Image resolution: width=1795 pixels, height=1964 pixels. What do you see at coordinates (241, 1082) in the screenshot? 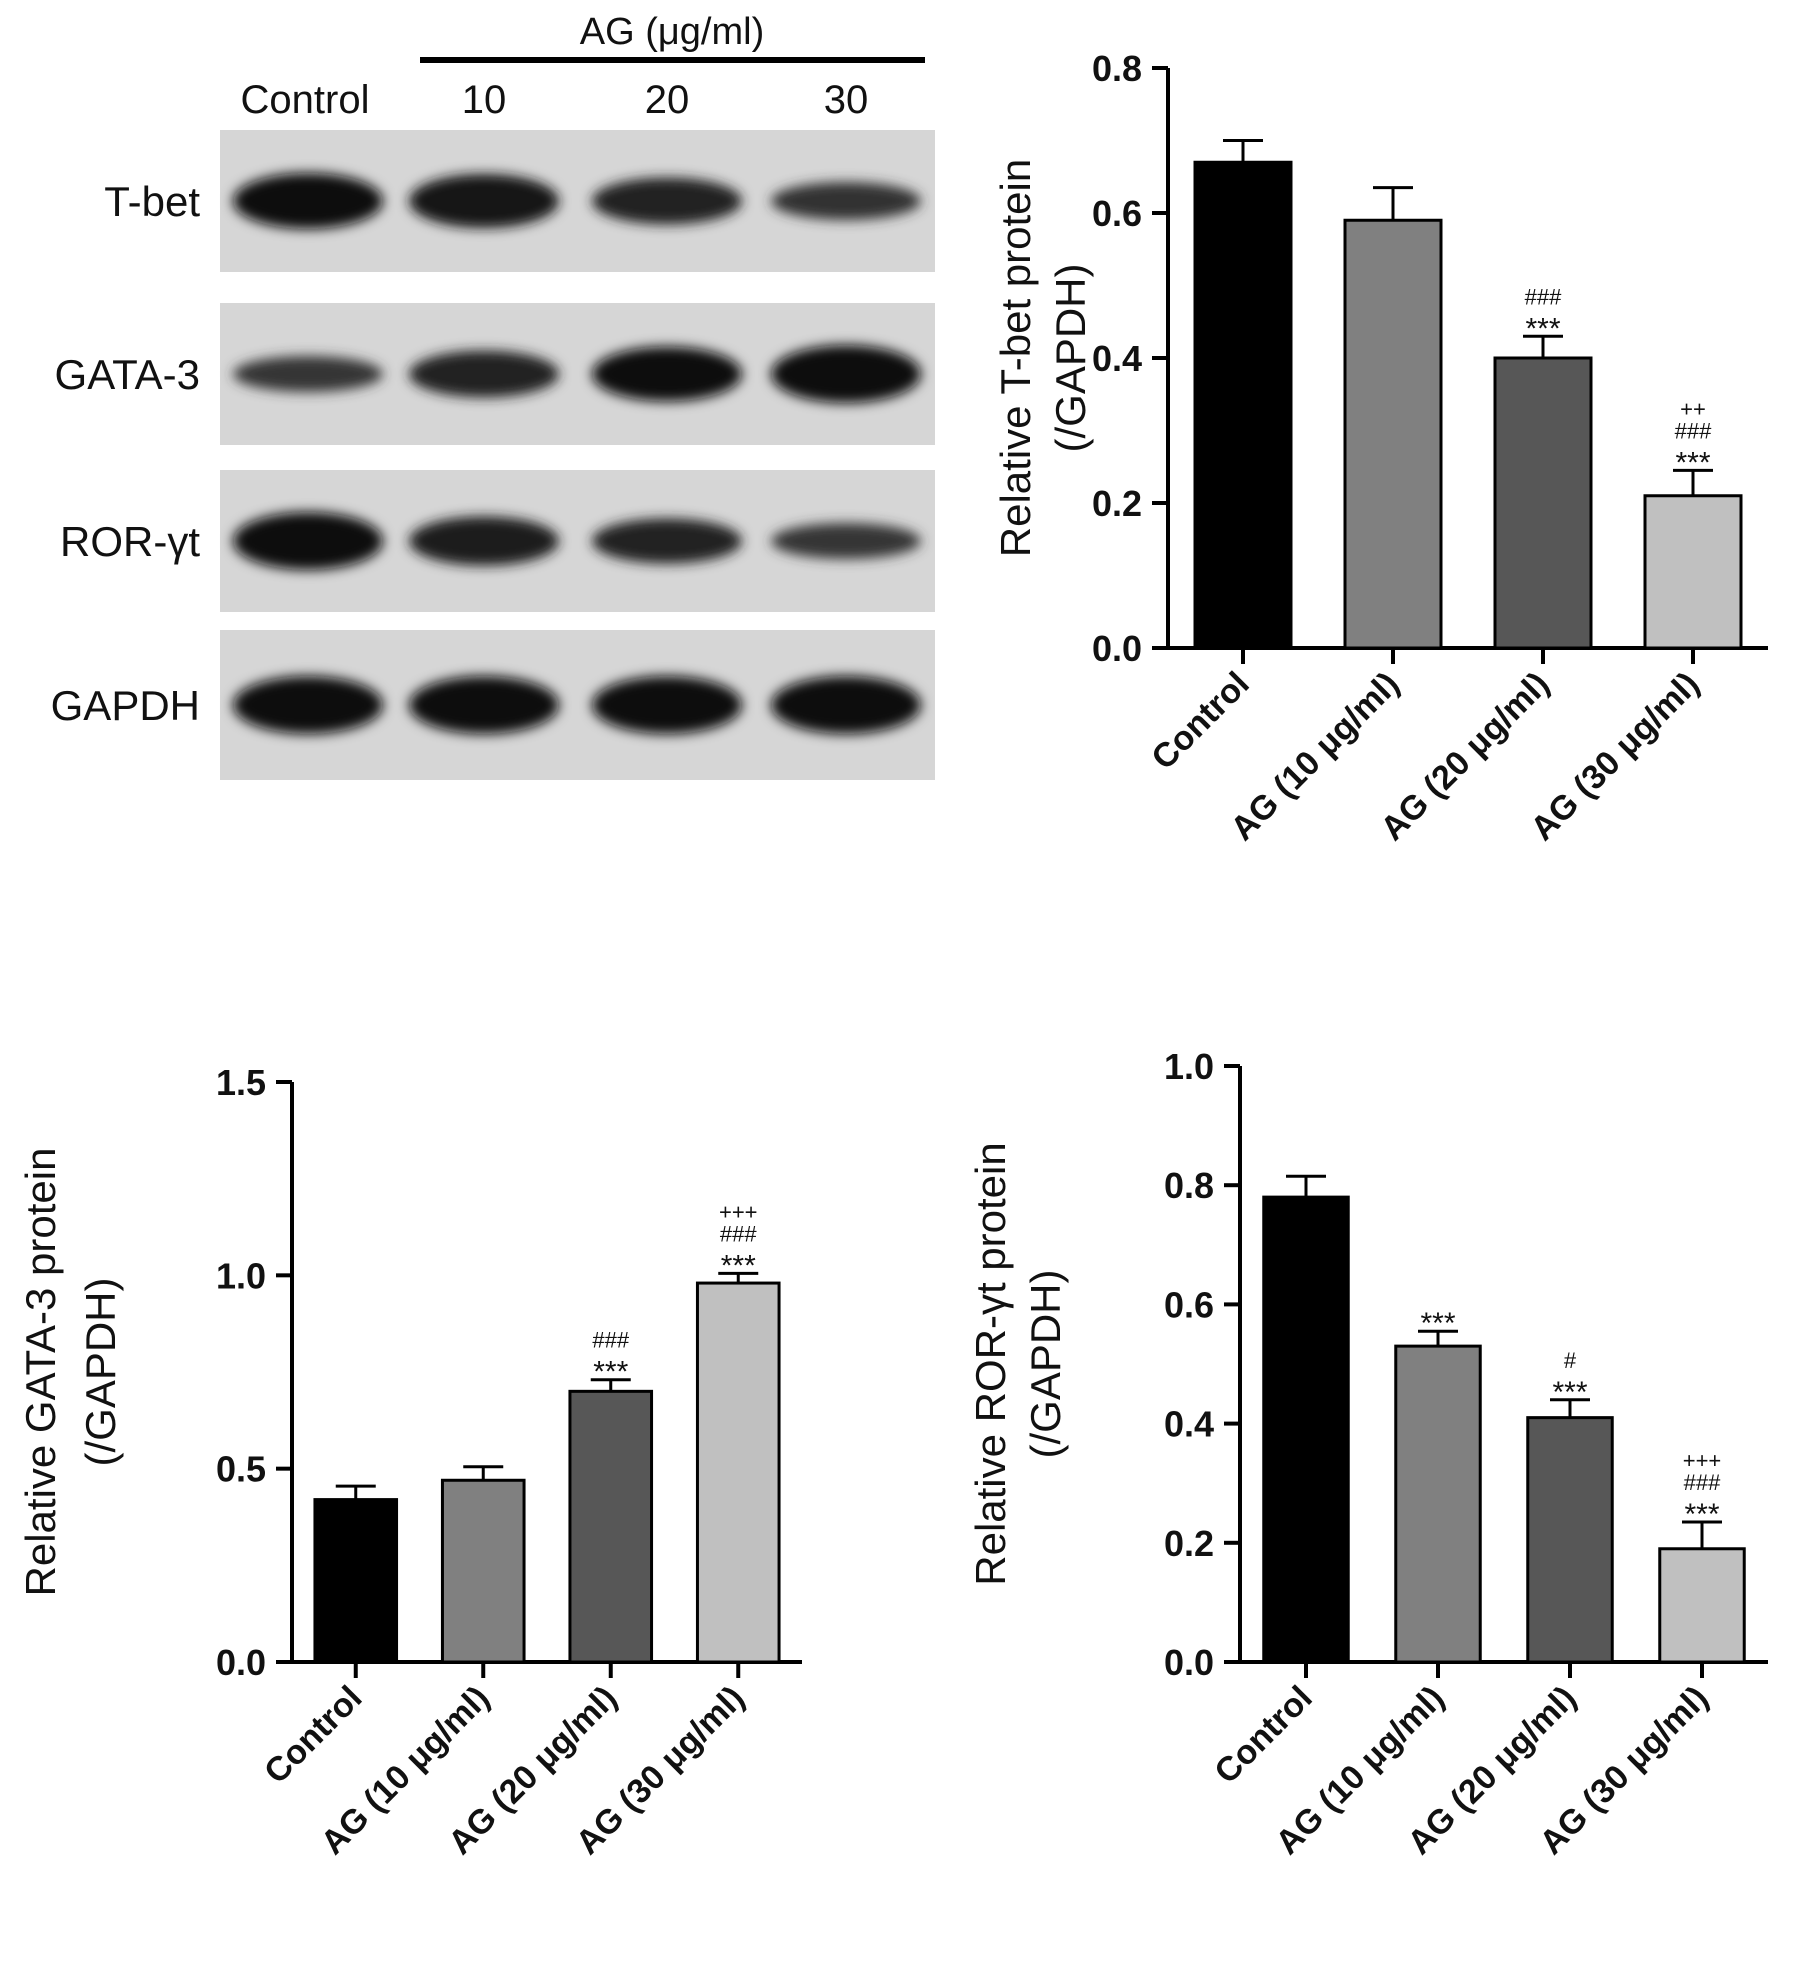
I see `y-tick-label: 1.5` at bounding box center [241, 1082].